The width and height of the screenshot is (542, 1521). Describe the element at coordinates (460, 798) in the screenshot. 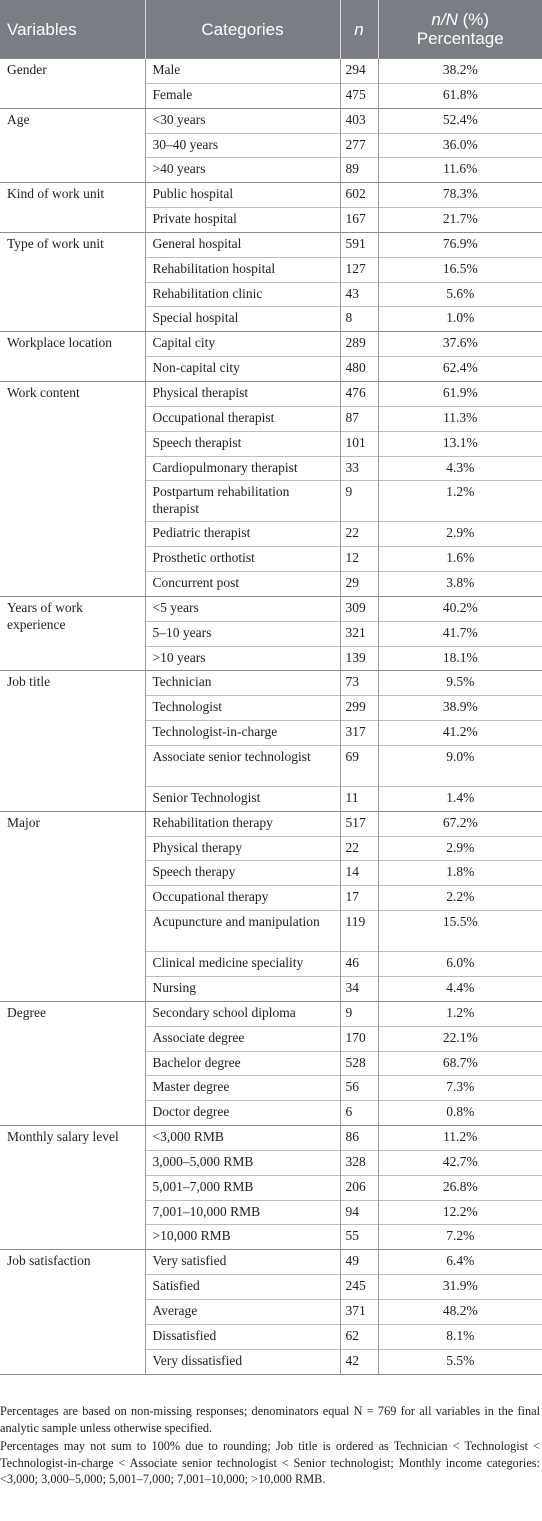

I see `percentage-cell: 1.4%` at that location.